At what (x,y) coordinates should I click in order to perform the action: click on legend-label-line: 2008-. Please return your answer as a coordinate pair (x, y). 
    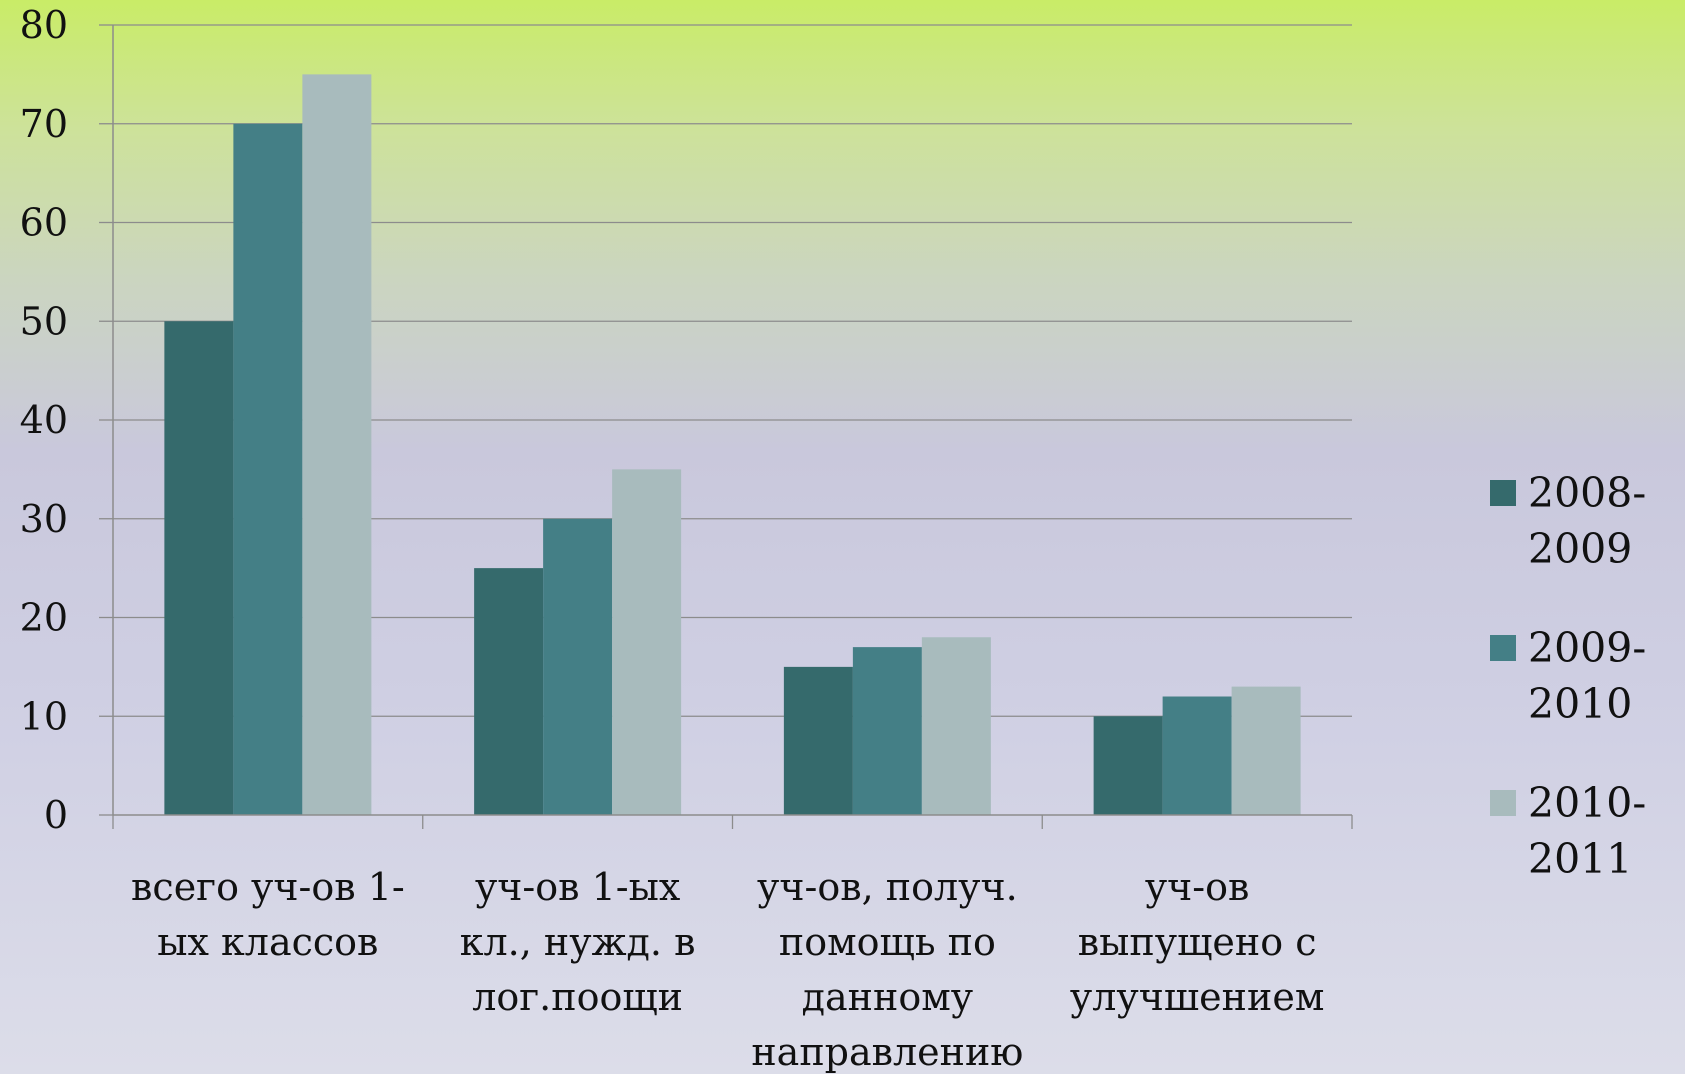
    Looking at the image, I should click on (1587, 493).